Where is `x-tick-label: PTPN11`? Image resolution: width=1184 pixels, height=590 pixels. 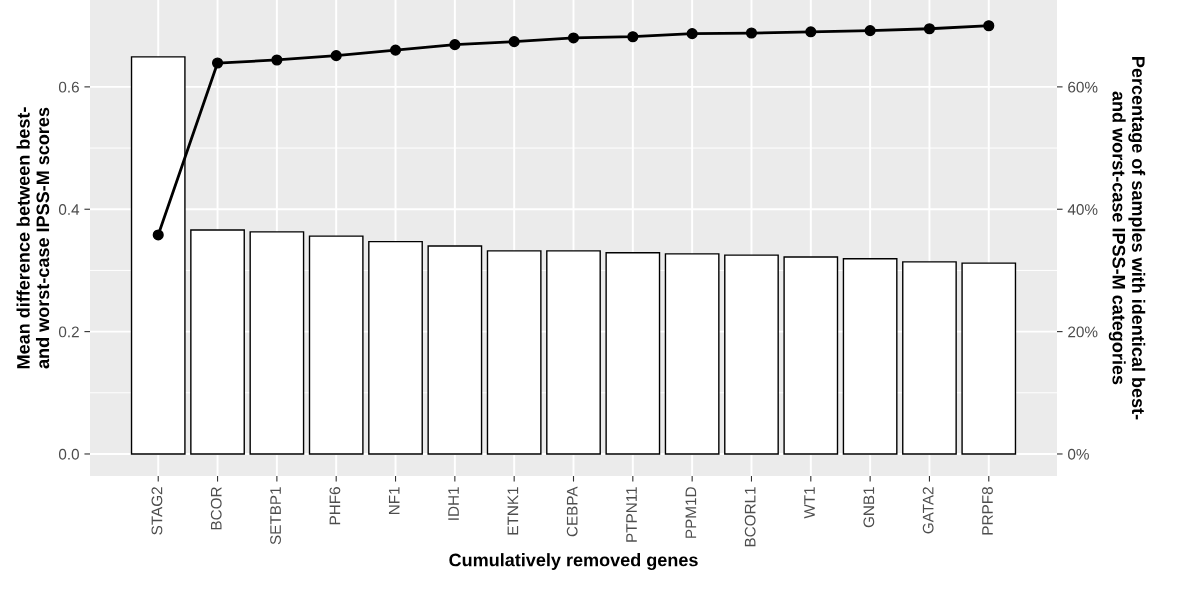
x-tick-label: PTPN11 is located at coordinates (631, 514).